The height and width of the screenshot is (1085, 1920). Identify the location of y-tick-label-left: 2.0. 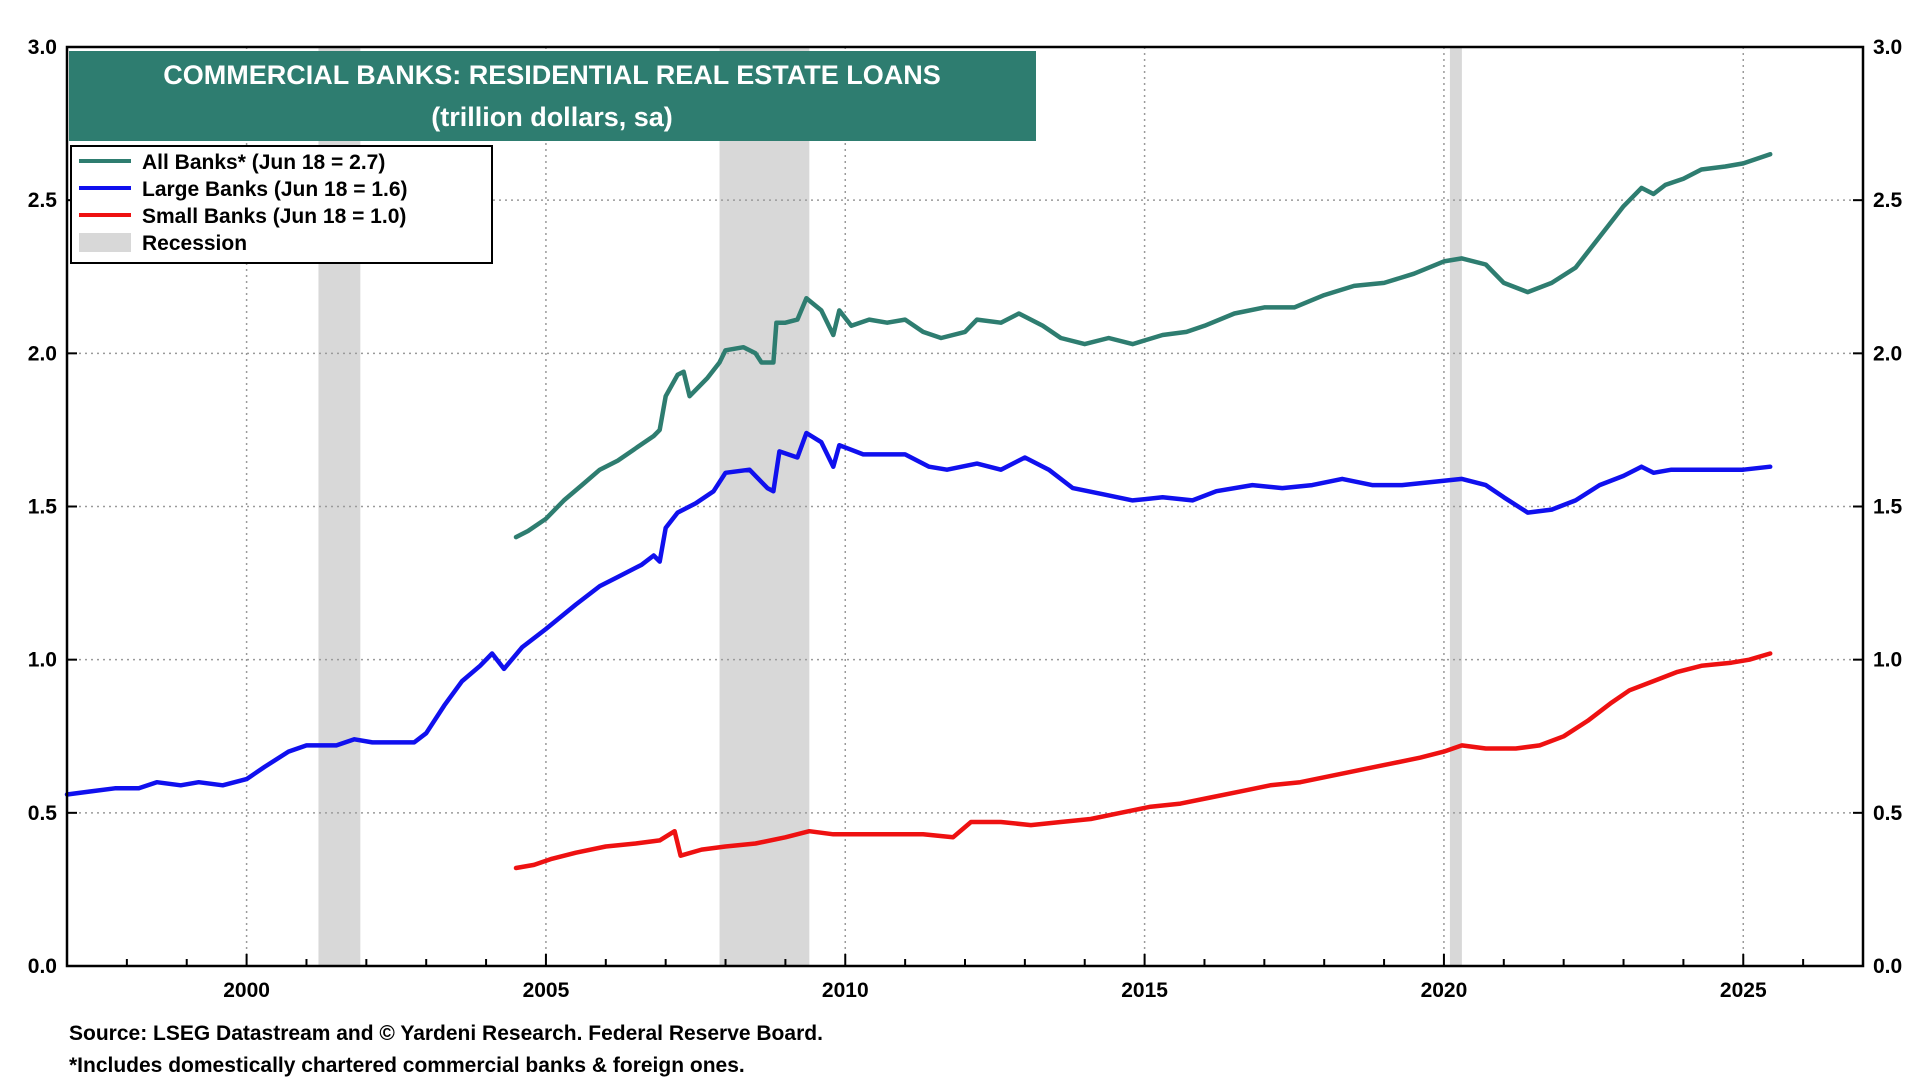
(42, 353).